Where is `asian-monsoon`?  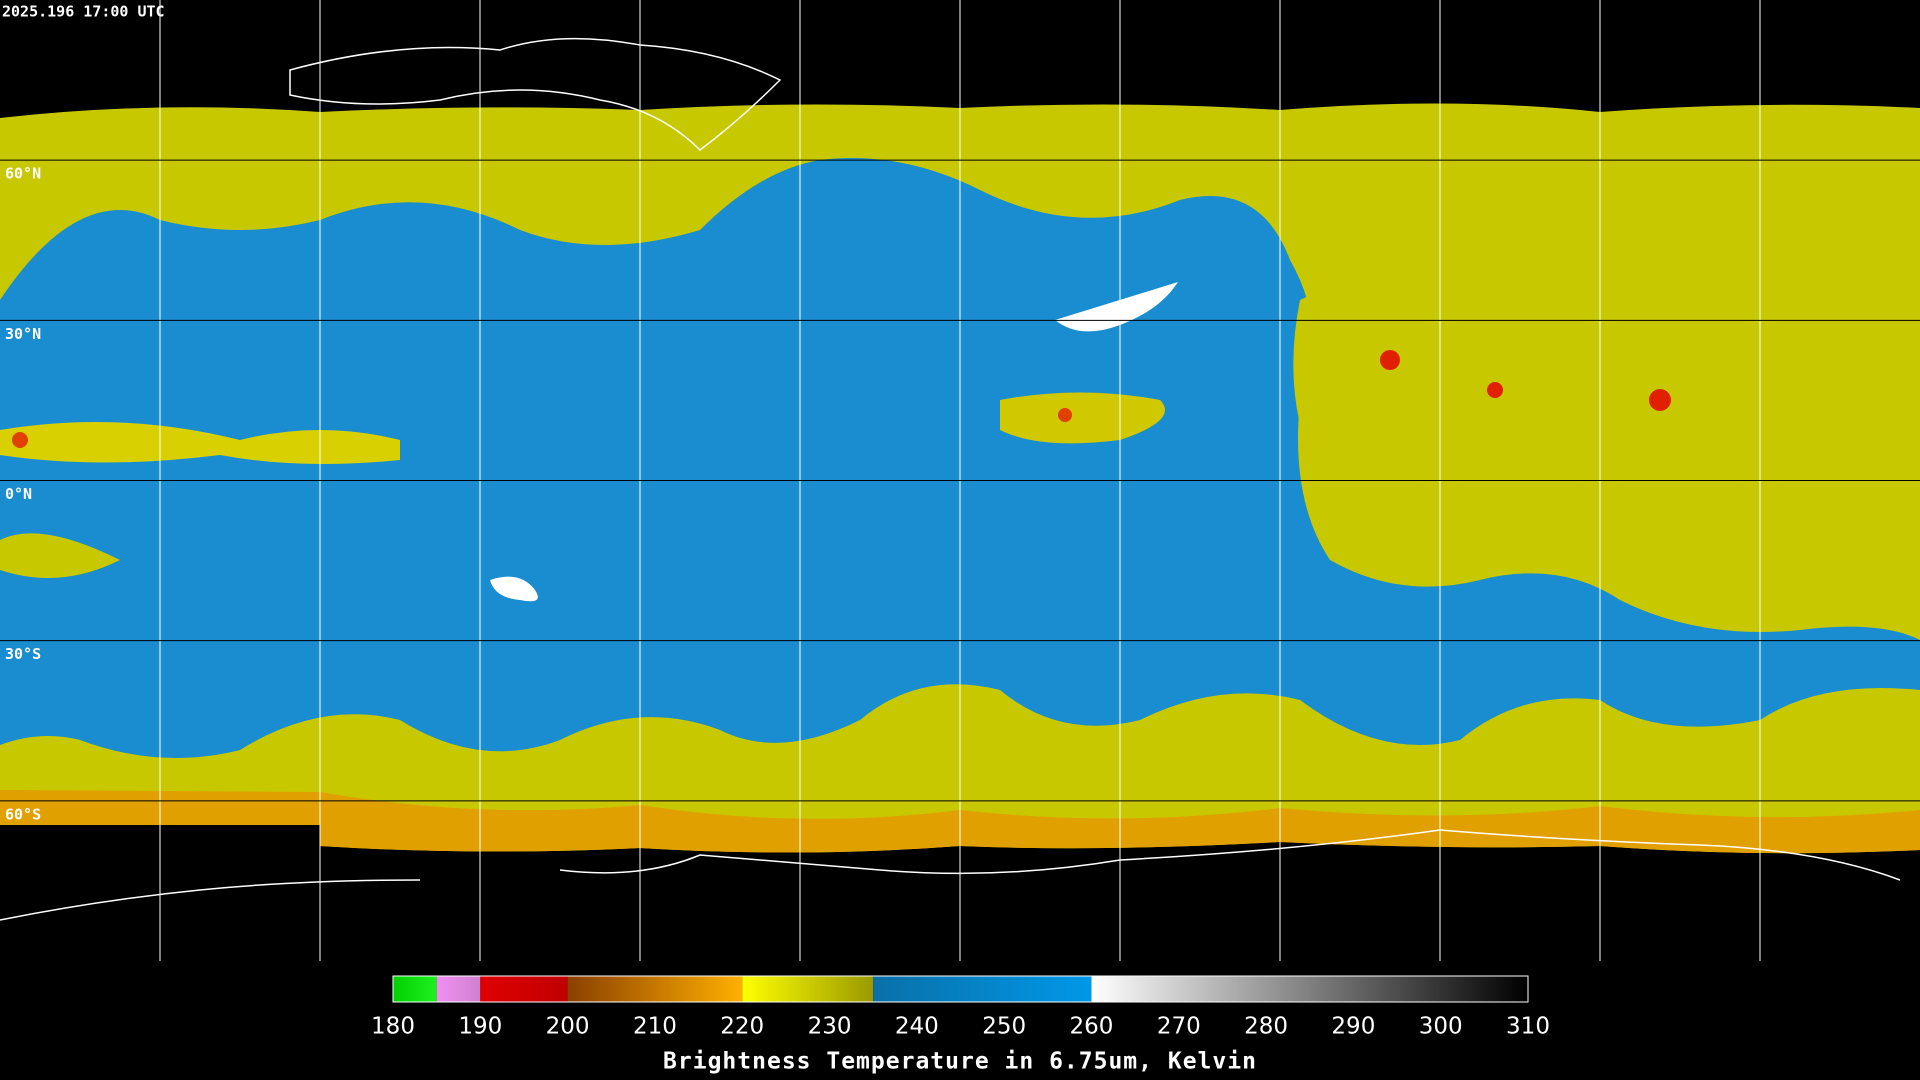
asian-monsoon is located at coordinates (1536, 403).